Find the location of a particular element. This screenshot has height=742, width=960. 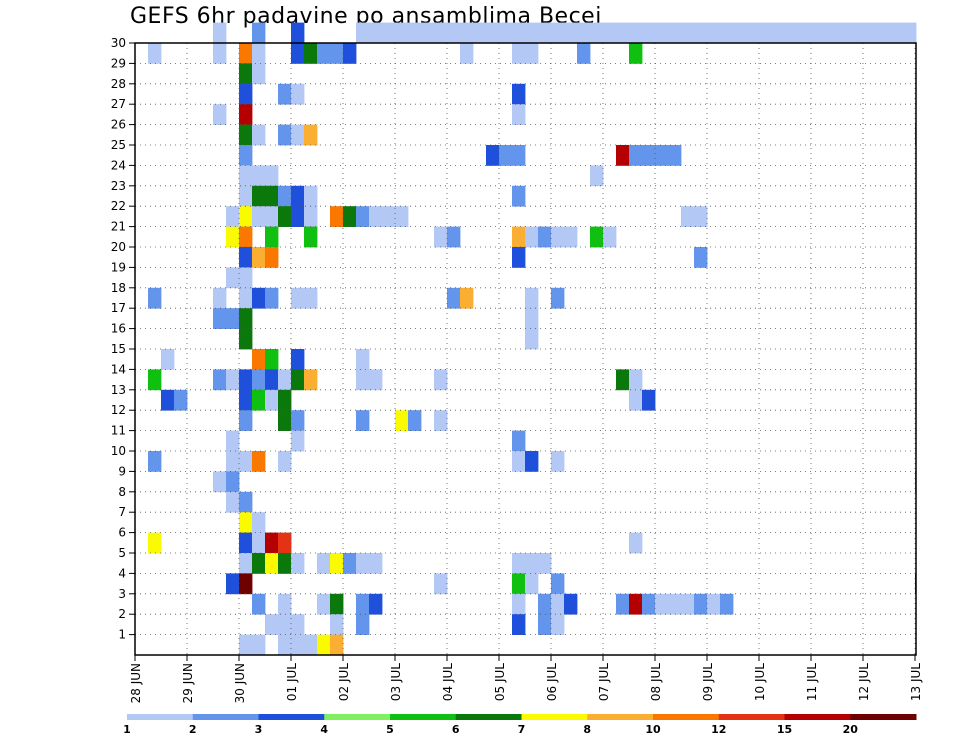

y-tick-label: 24 is located at coordinates (118, 165).